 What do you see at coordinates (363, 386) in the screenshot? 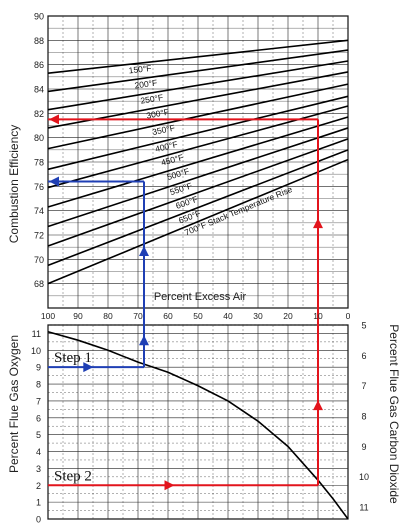
I see `lower-y2-tick-label: 7` at bounding box center [363, 386].